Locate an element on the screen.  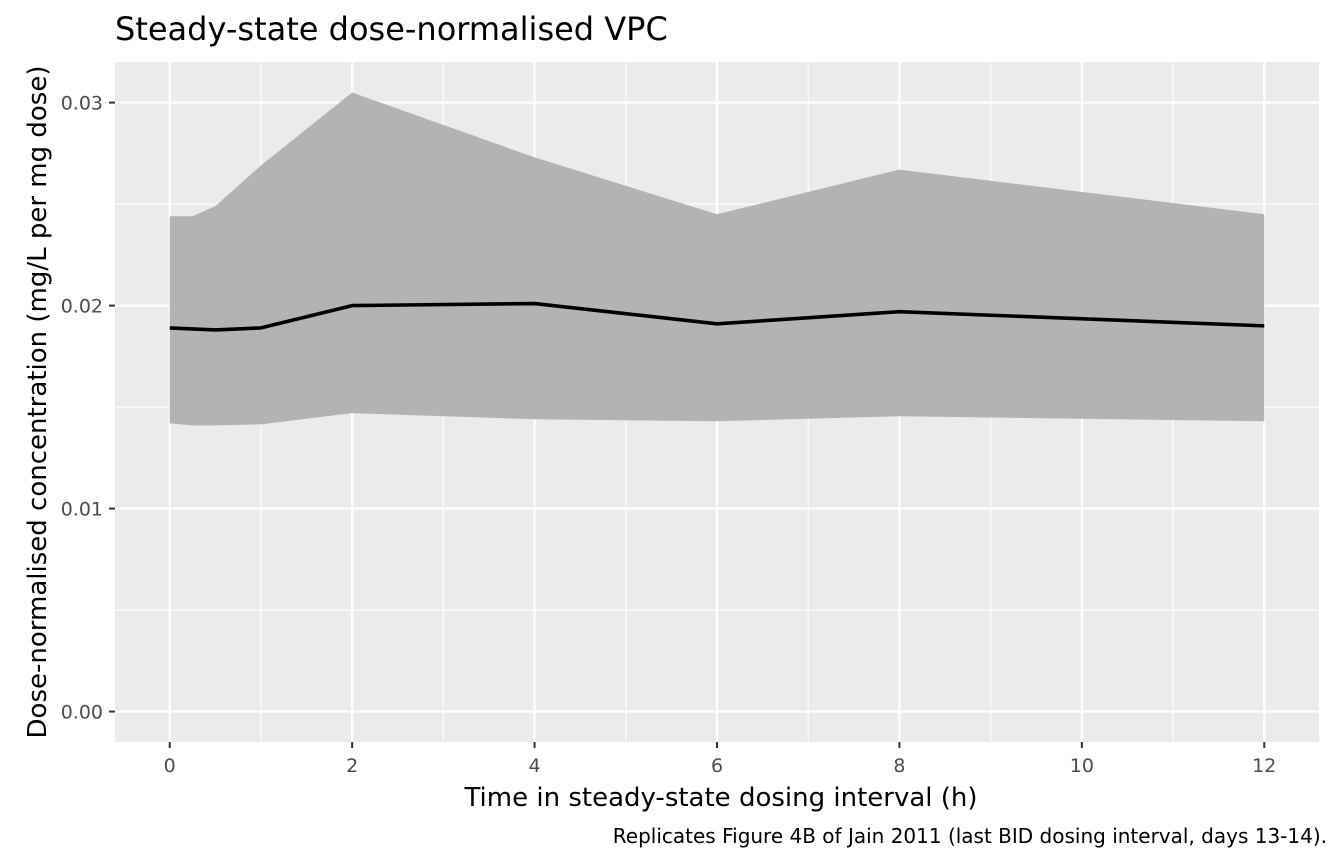
y-tick-label: 0.03 is located at coordinates (82, 104).